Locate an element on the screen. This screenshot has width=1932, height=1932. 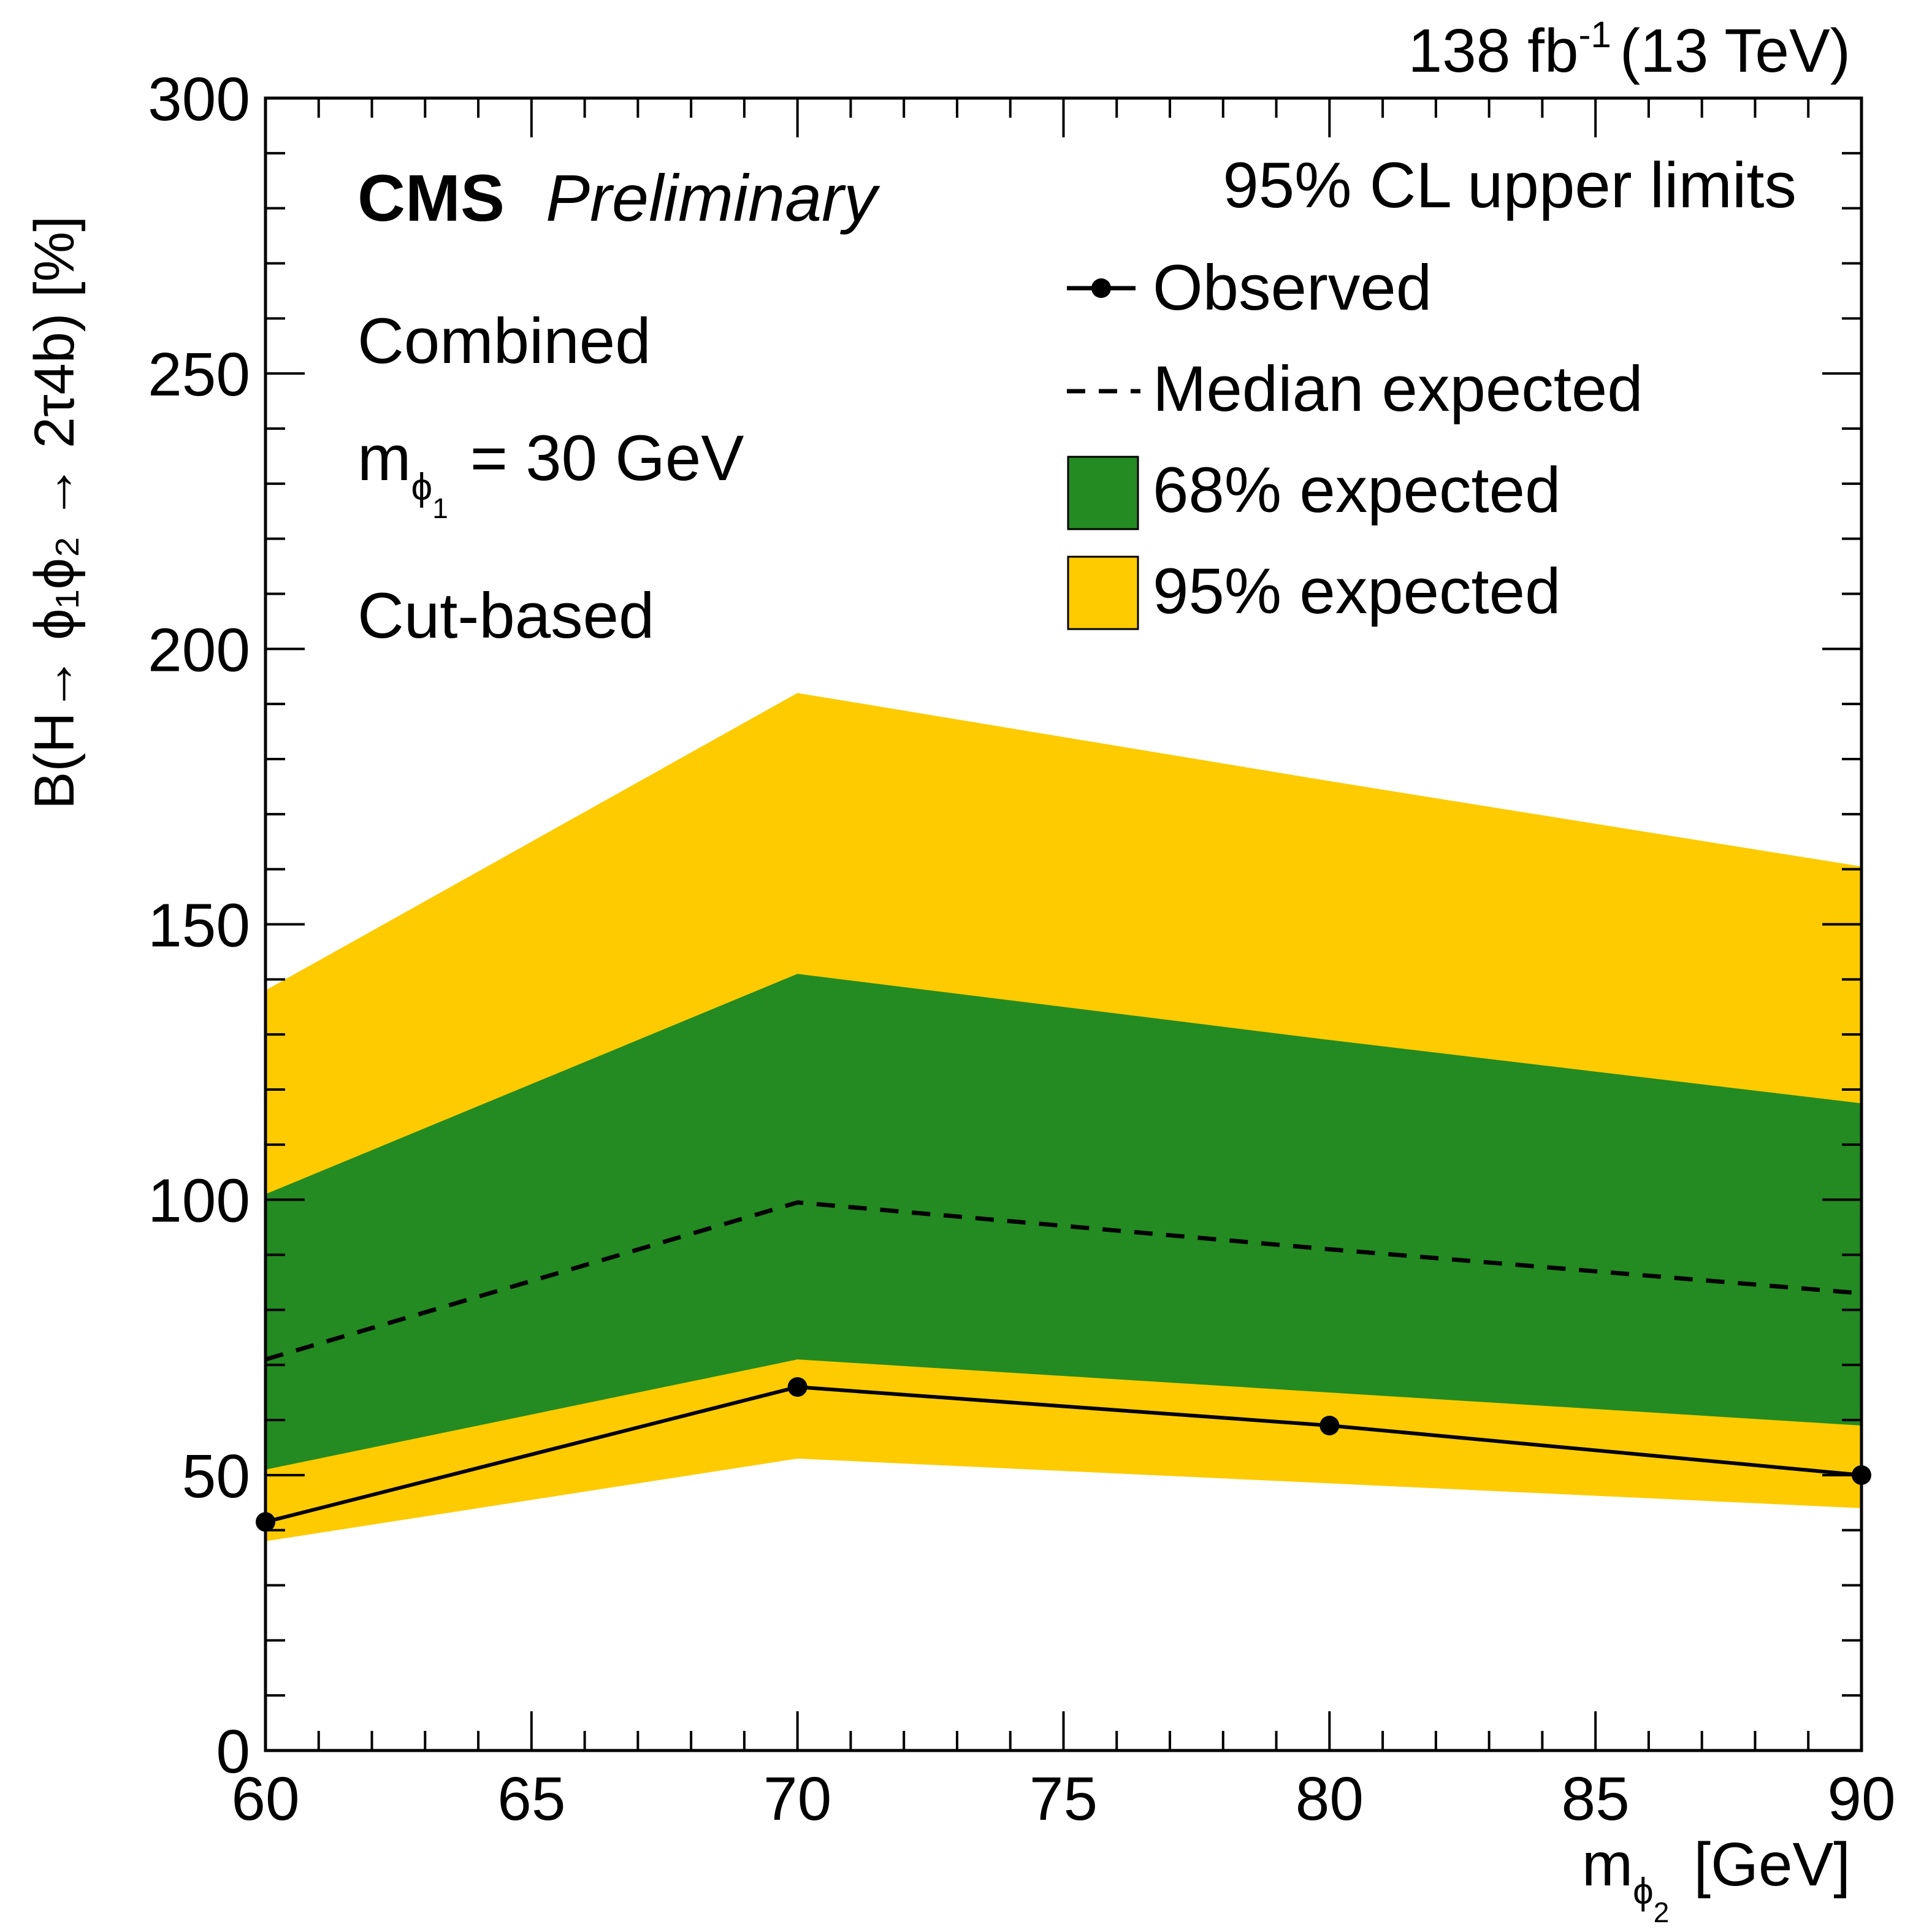
legend-observed-marker is located at coordinates (1101, 288).